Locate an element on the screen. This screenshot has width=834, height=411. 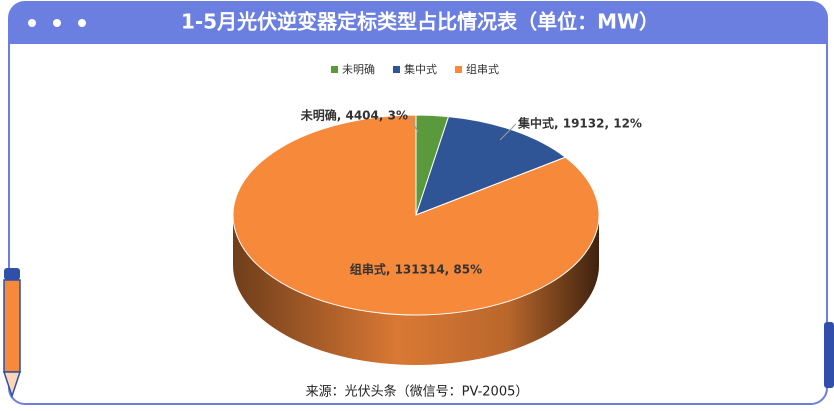
header-bar is located at coordinates (418, 23).